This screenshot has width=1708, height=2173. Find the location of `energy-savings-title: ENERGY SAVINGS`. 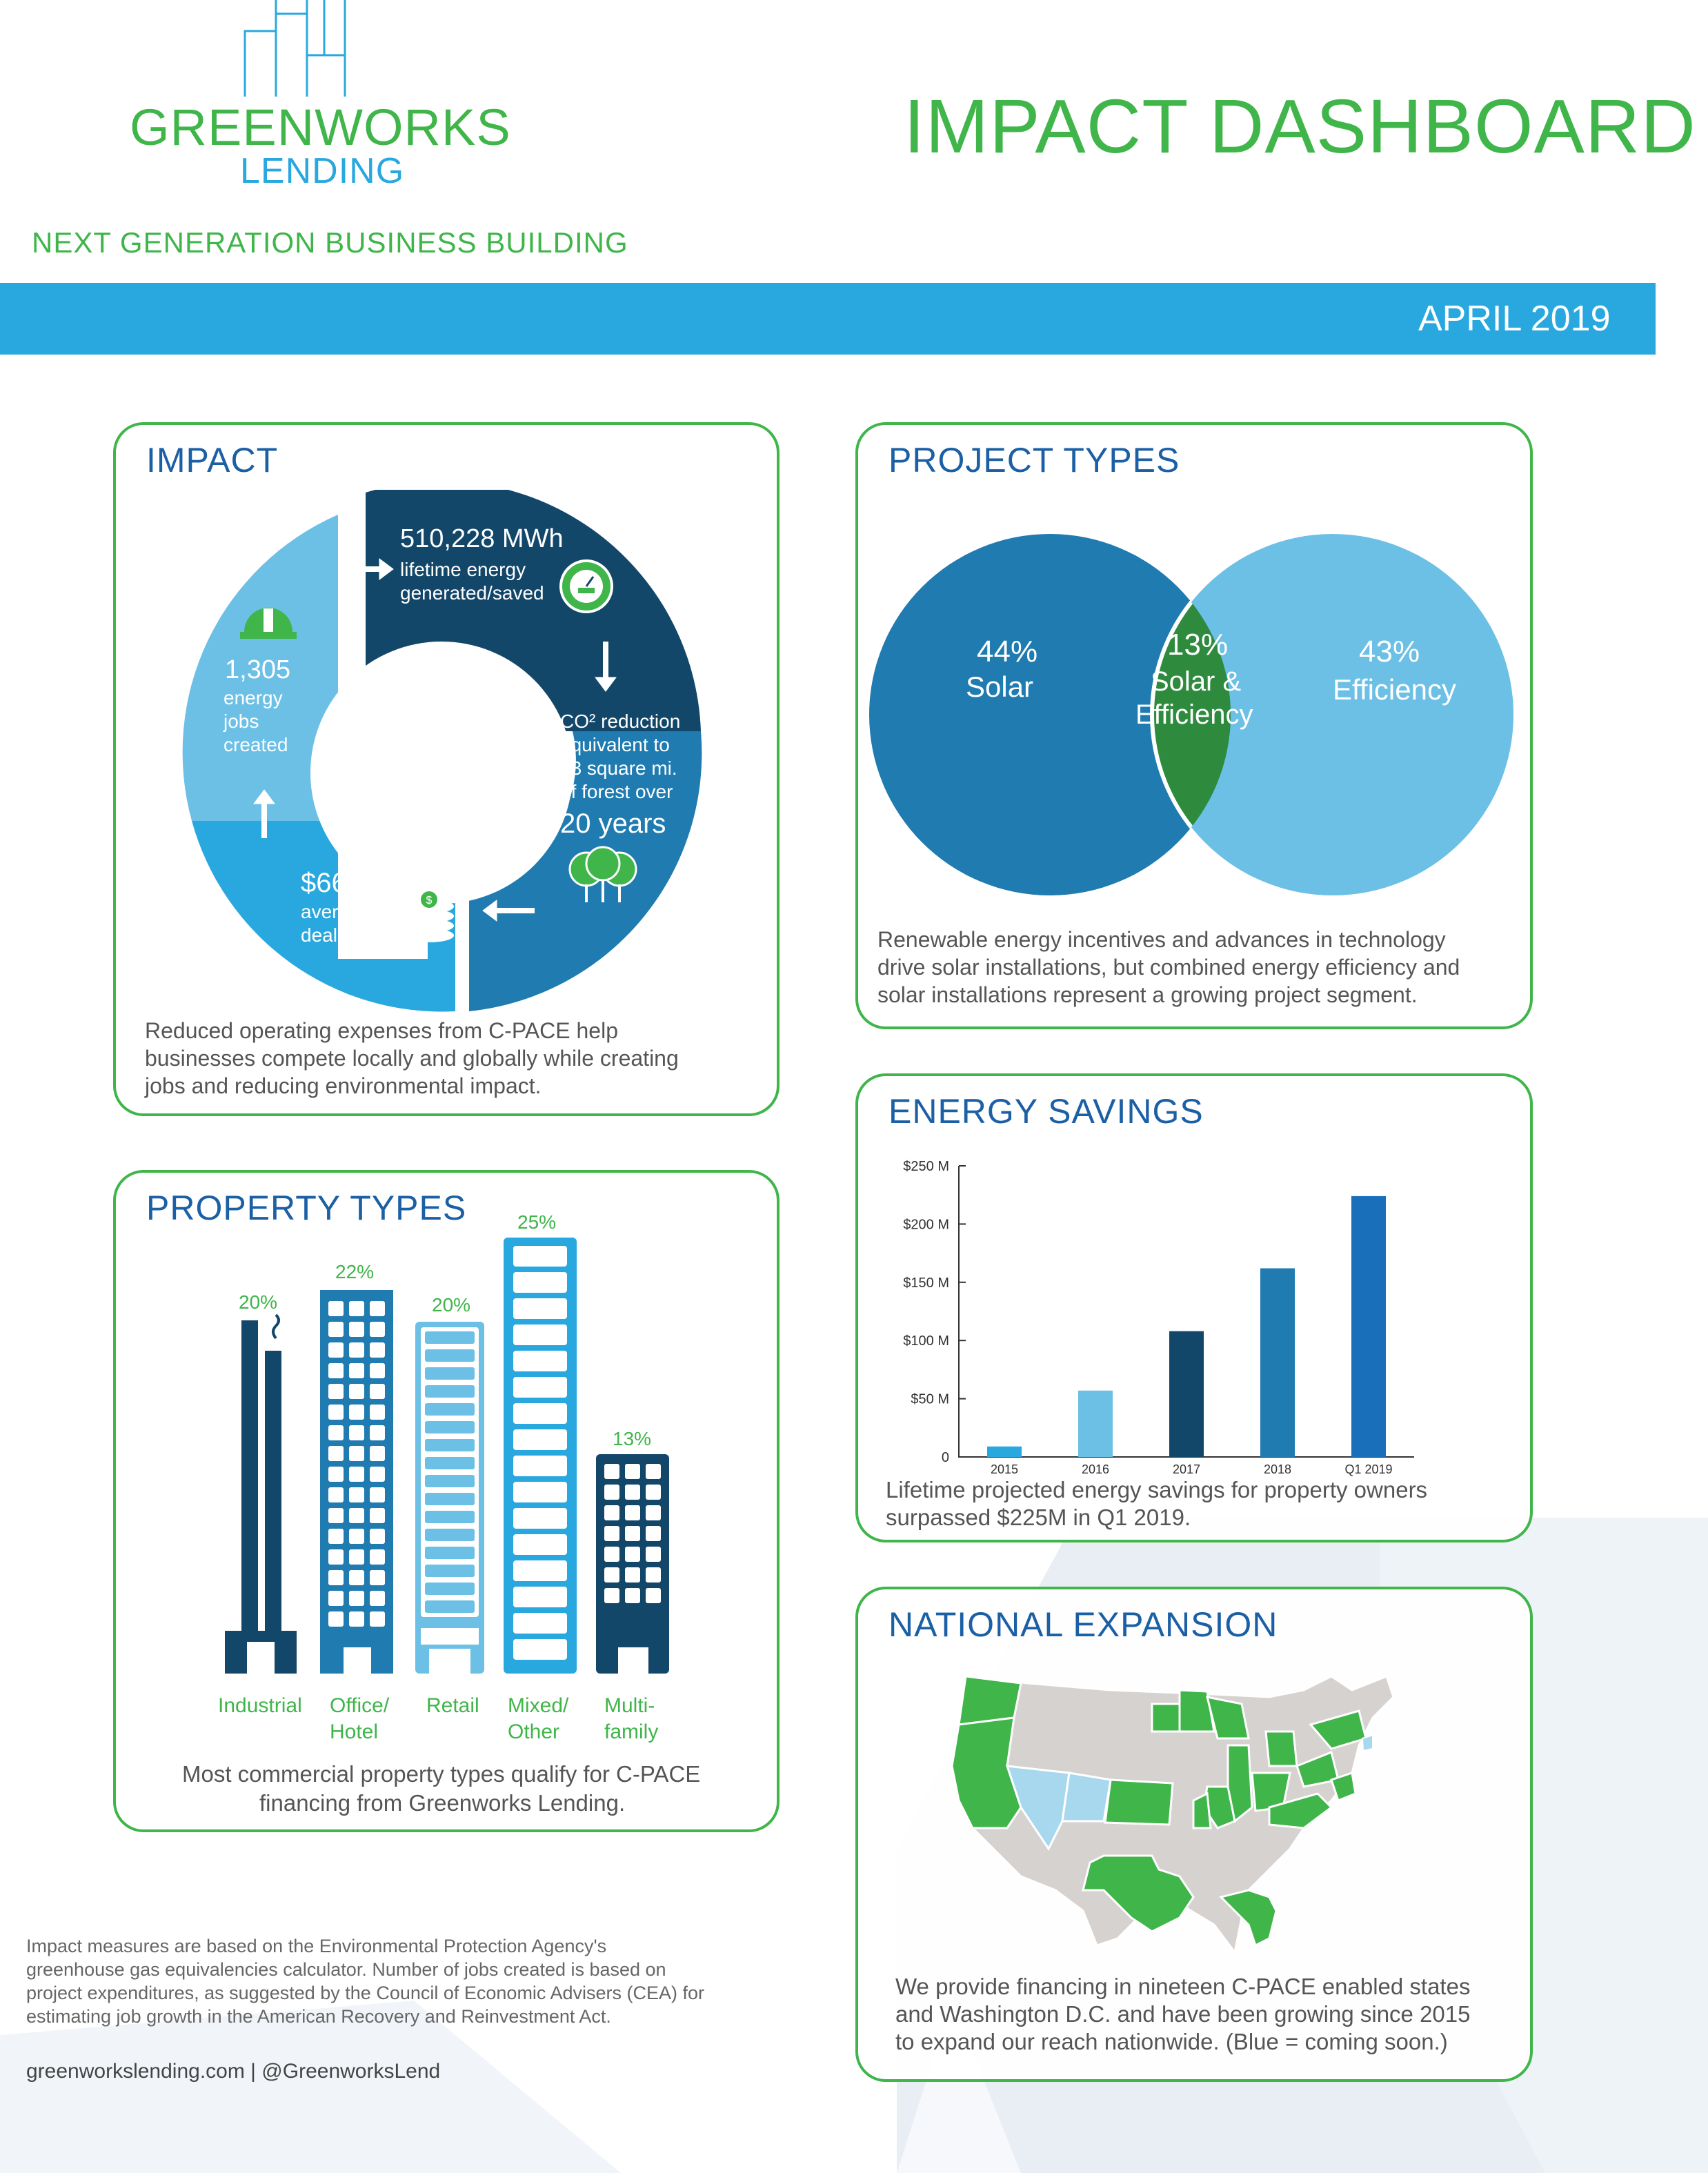

energy-savings-title: ENERGY SAVINGS is located at coordinates (1046, 1111).